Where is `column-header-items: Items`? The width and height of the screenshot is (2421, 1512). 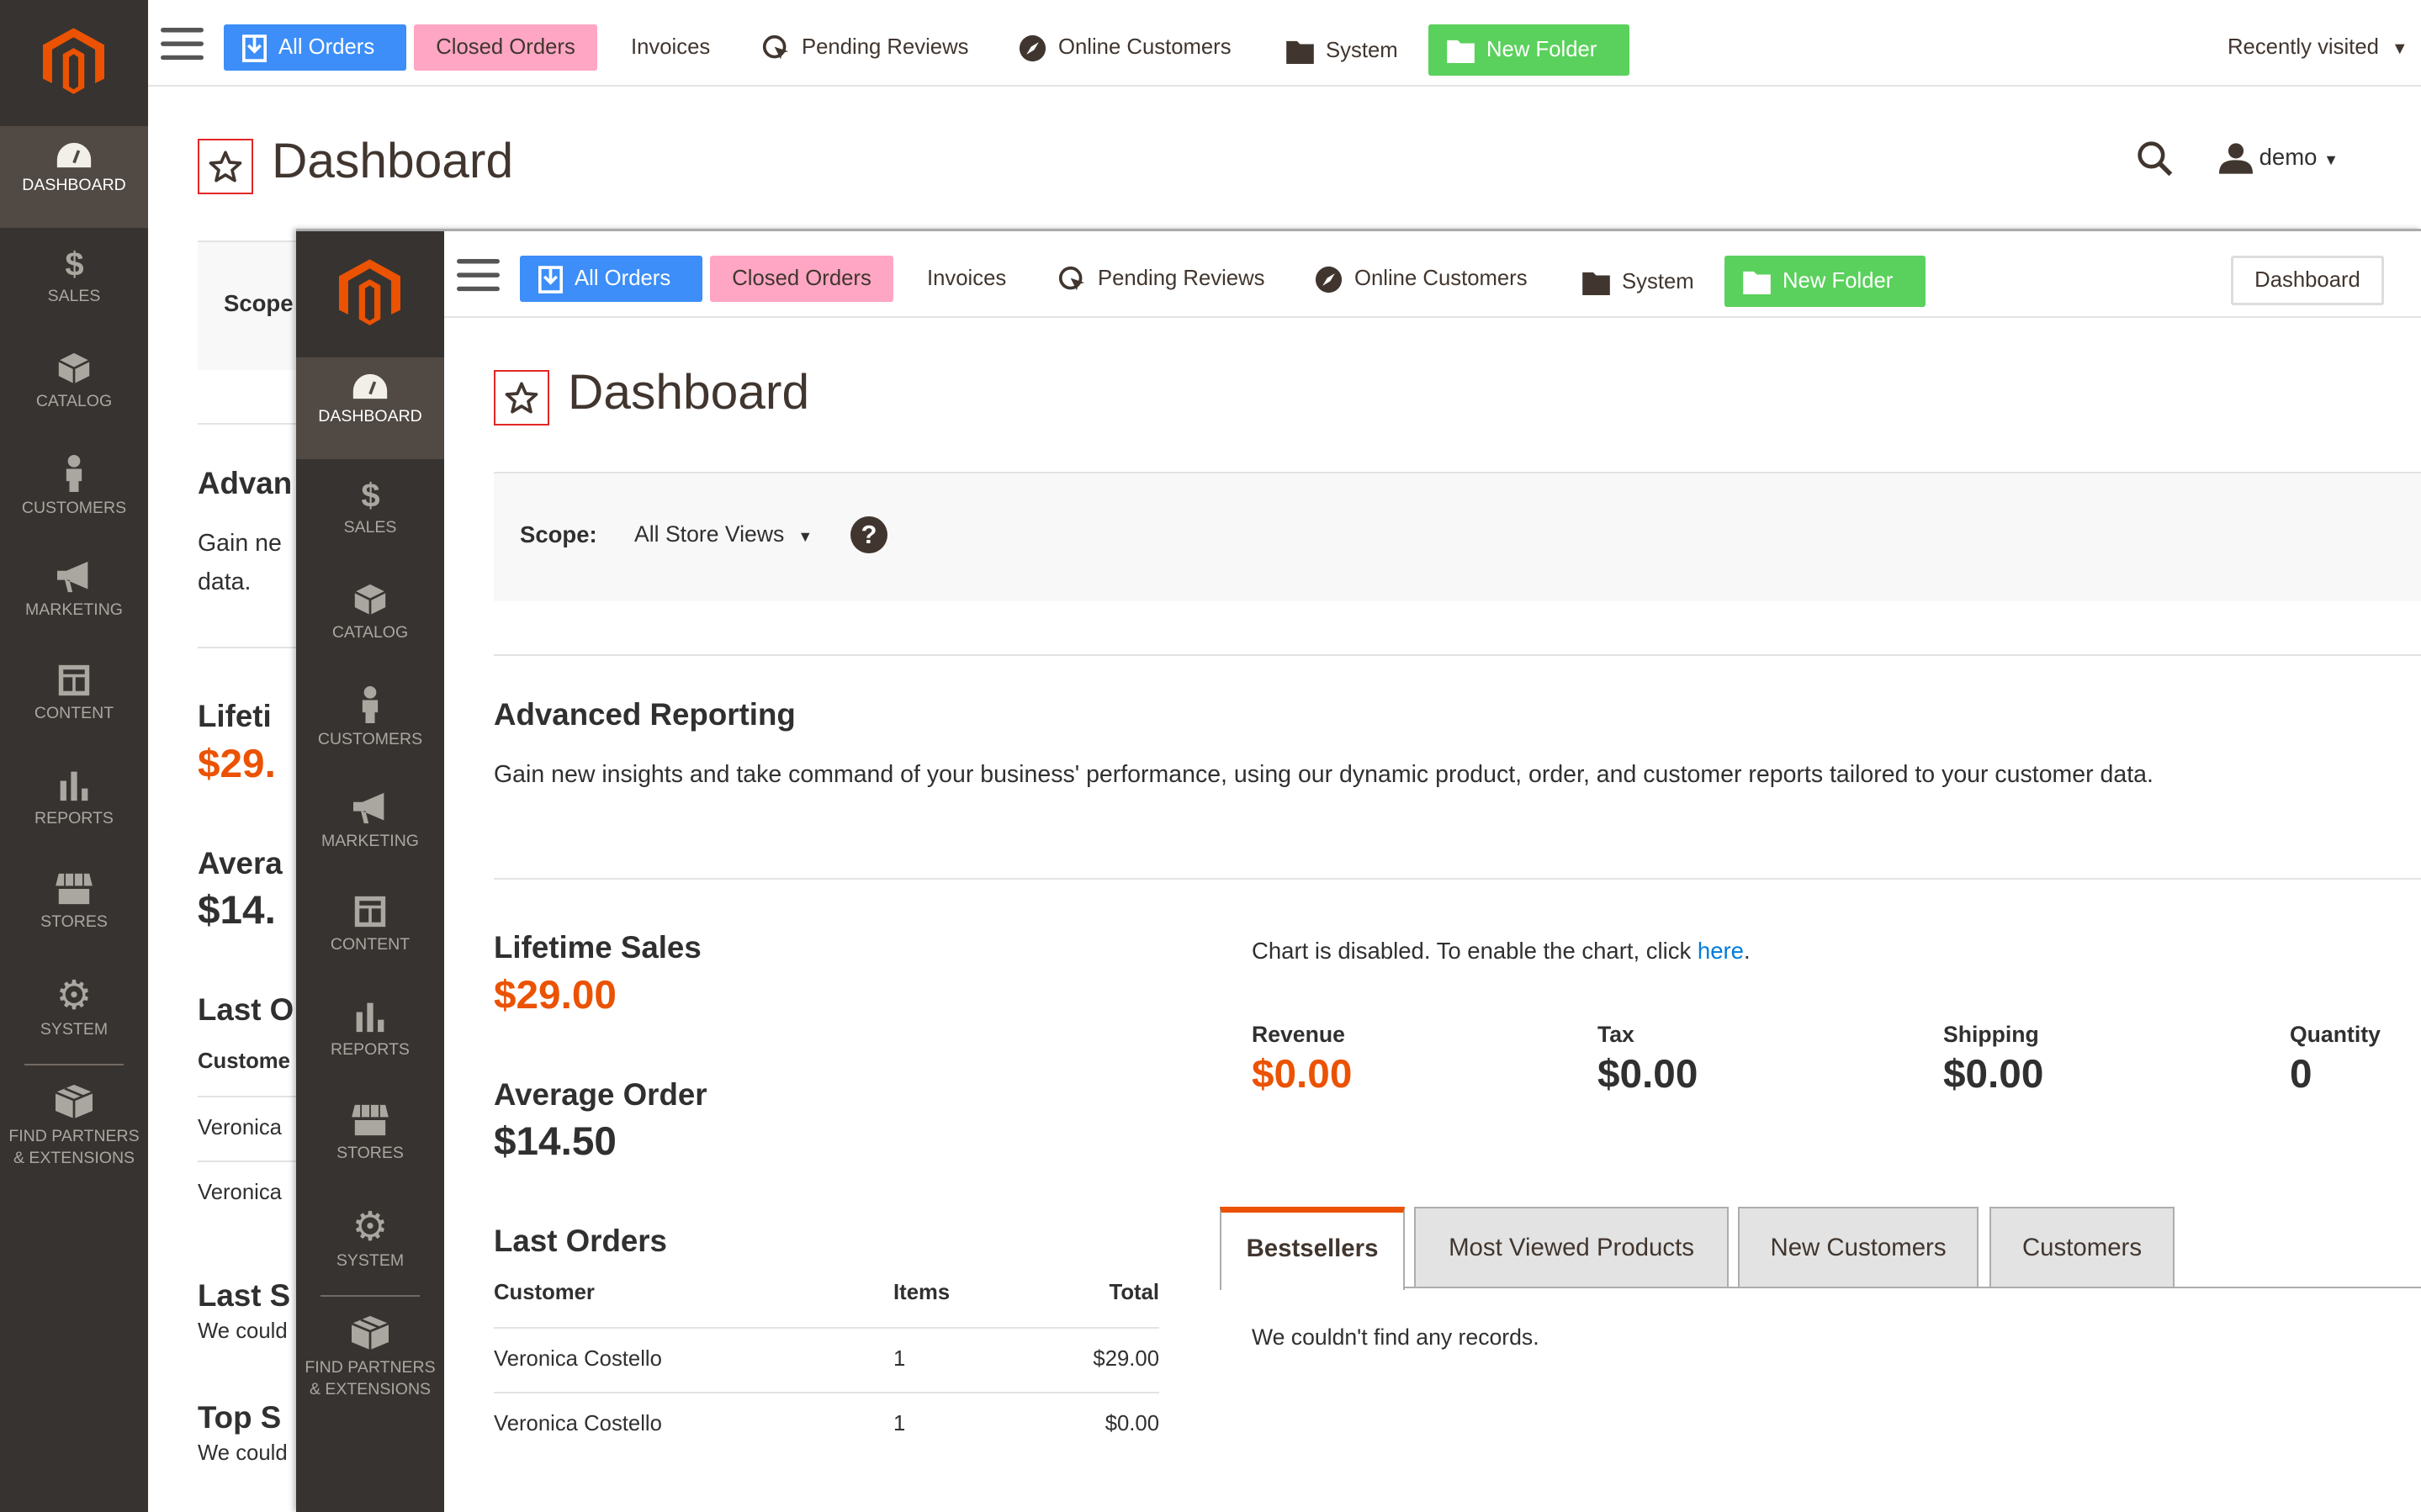
column-header-items: Items is located at coordinates (922, 1292).